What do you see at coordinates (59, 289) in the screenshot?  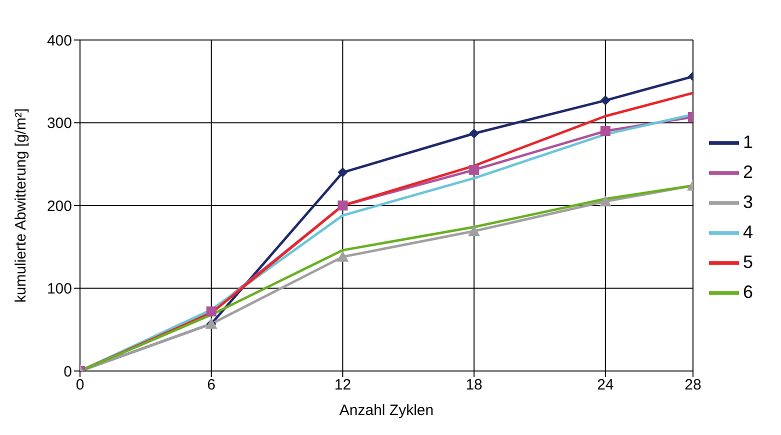 I see `y-tick-label: 100` at bounding box center [59, 289].